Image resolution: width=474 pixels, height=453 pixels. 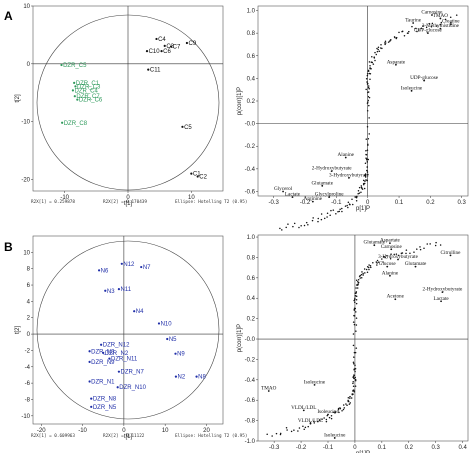 What do you see at coordinates (29, 302) in the screenshot?
I see `score-ytick-label: 4` at bounding box center [29, 302].